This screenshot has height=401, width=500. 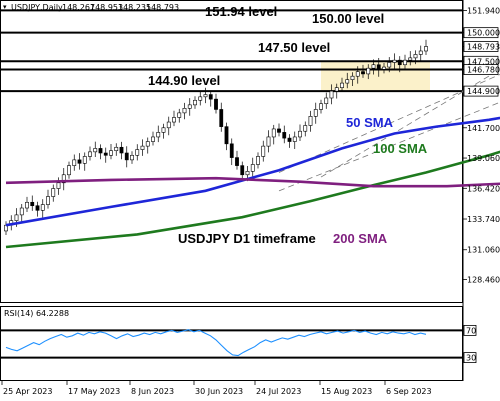 I want to click on highlight-rect, so click(x=375, y=76).